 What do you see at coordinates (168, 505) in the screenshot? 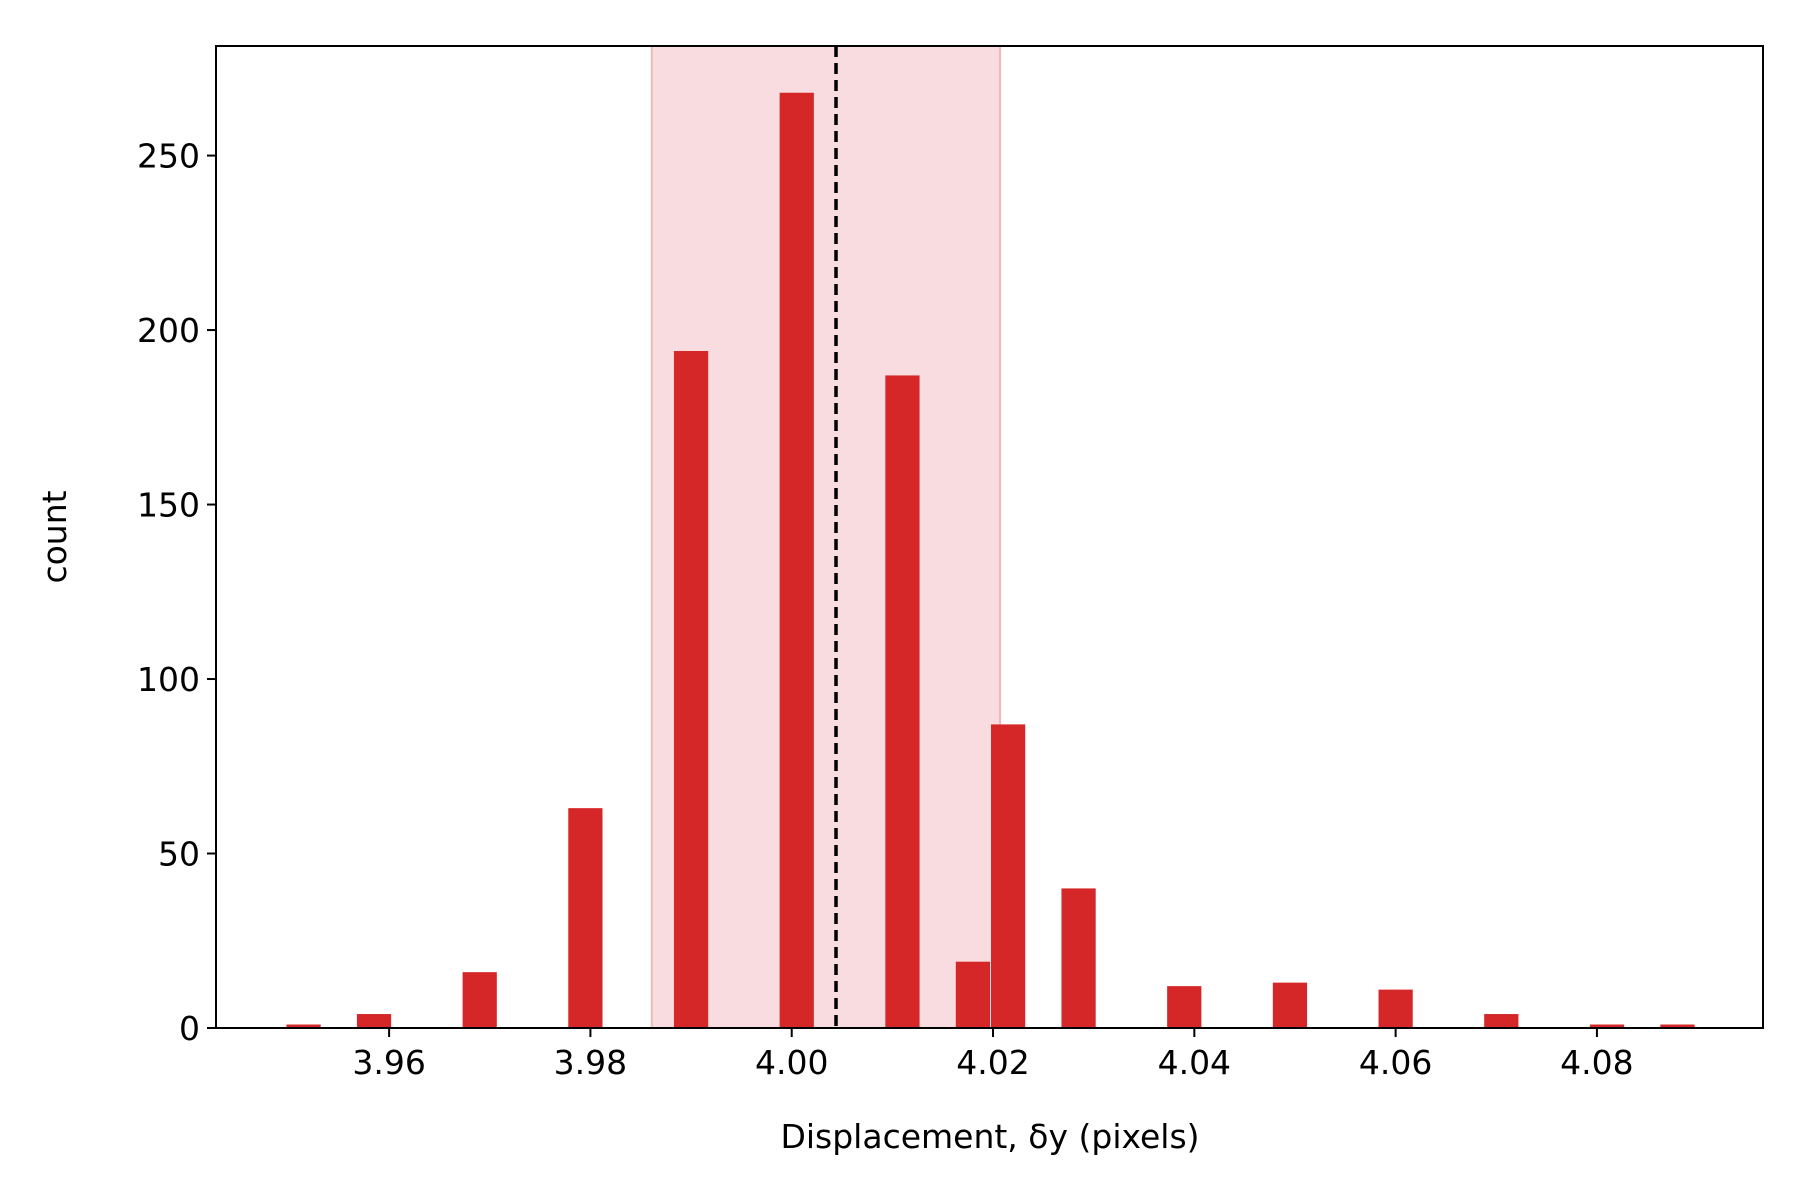
I see `y-tick-label: 150` at bounding box center [168, 505].